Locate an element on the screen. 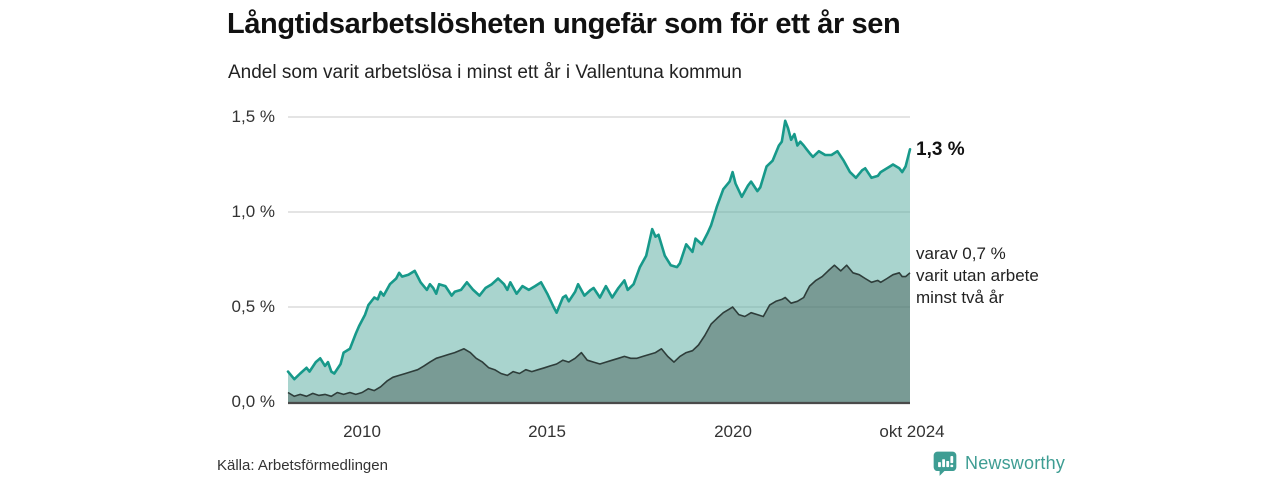 This screenshot has height=480, width=1280. x-tick-2020: 2020 is located at coordinates (733, 431).